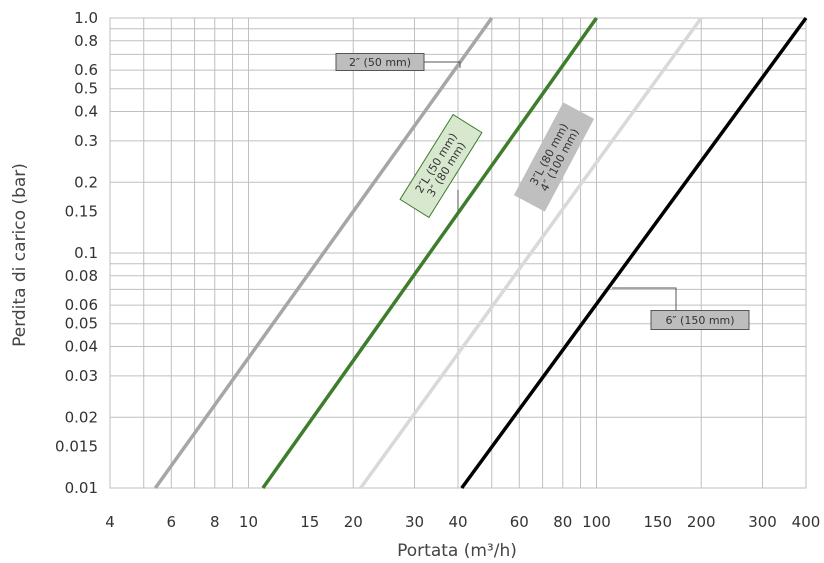  Describe the element at coordinates (81, 276) in the screenshot. I see `y-tick-label: 0.08` at that location.